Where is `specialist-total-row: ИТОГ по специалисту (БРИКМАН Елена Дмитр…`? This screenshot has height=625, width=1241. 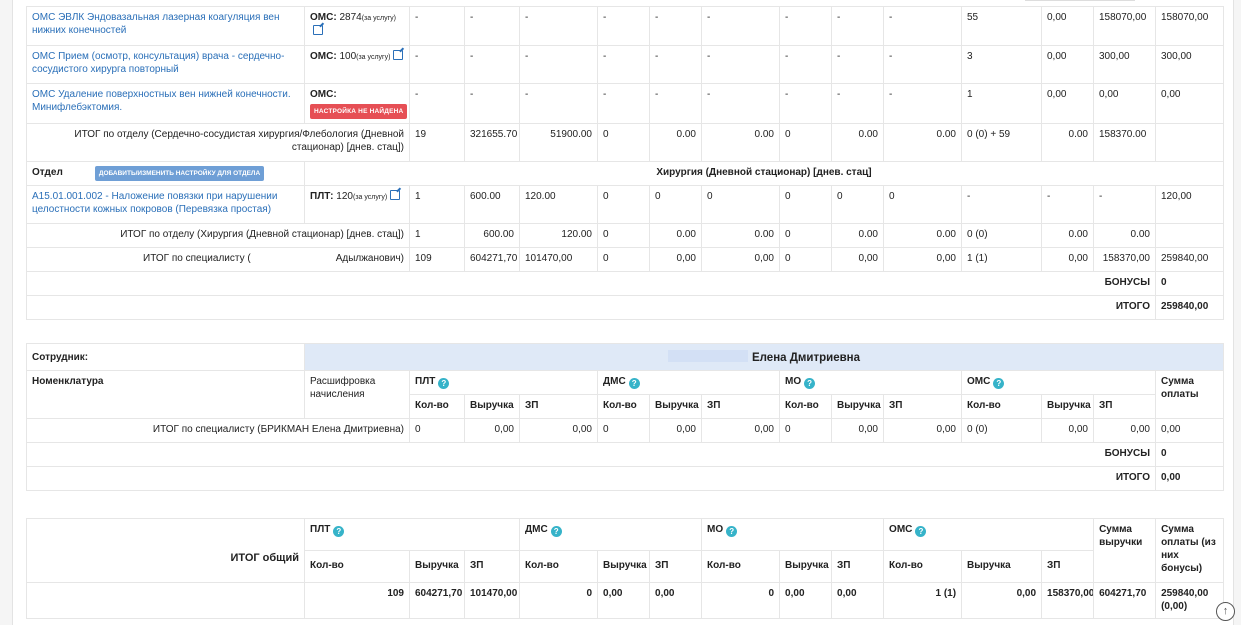
specialist-total-row: ИТОГ по специалисту (БРИКМАН Елена Дмитр… is located at coordinates (625, 430).